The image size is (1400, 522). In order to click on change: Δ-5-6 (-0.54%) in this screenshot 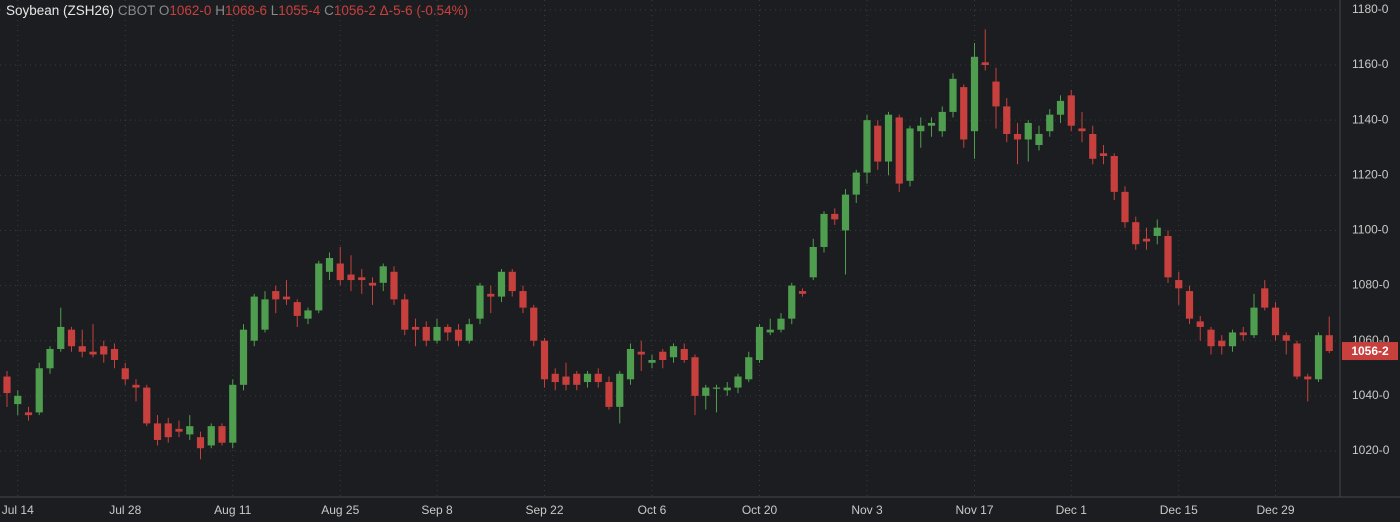, I will do `click(424, 10)`.